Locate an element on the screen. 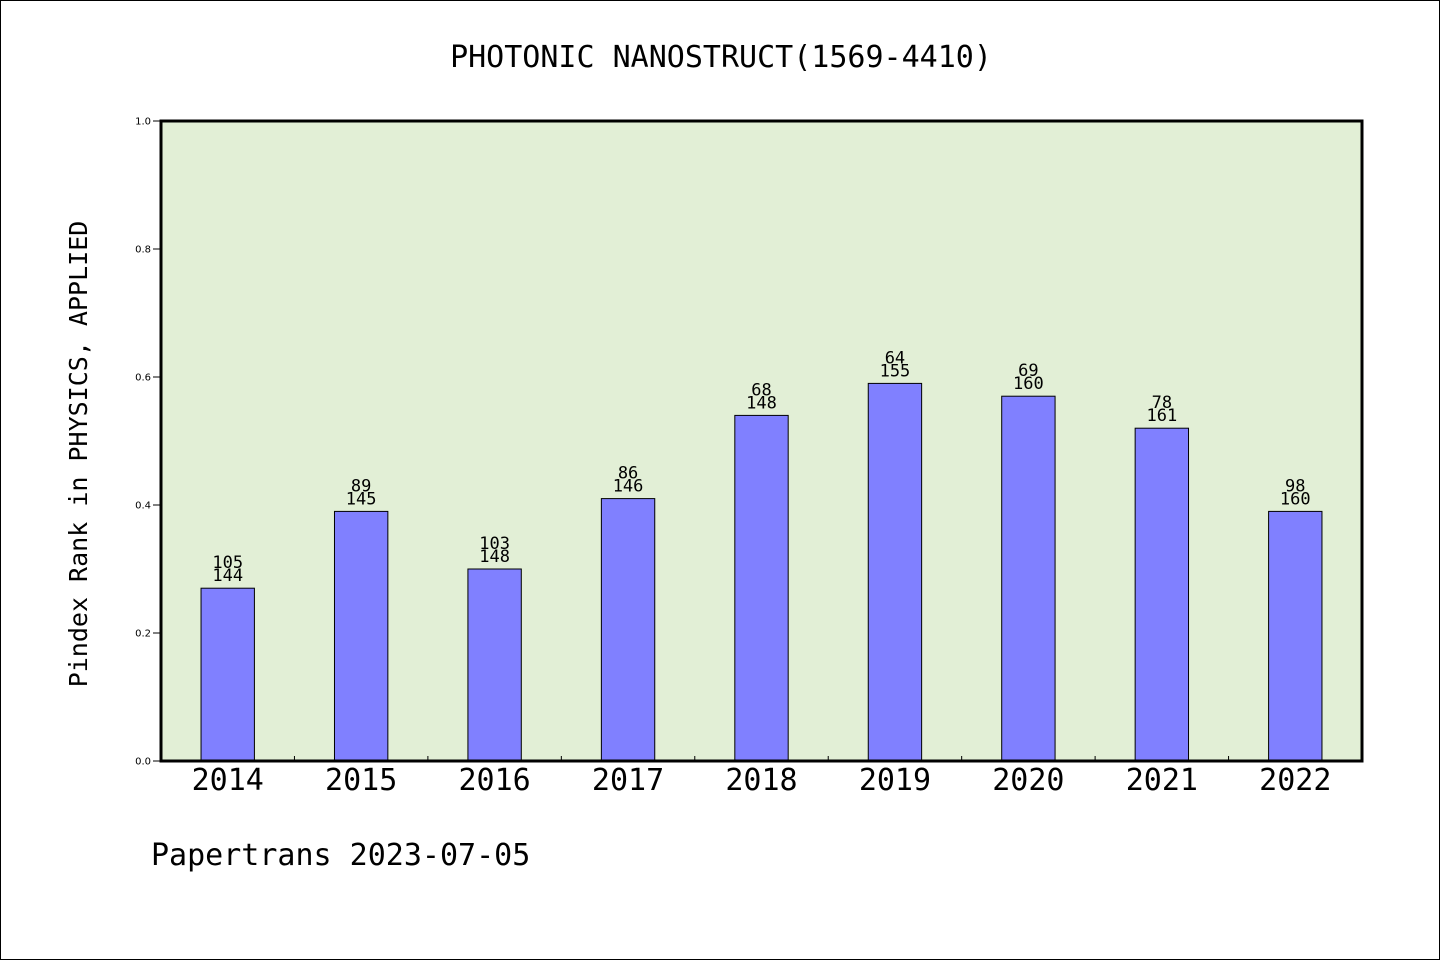 This screenshot has height=960, width=1440. bar-2020 is located at coordinates (1028, 578).